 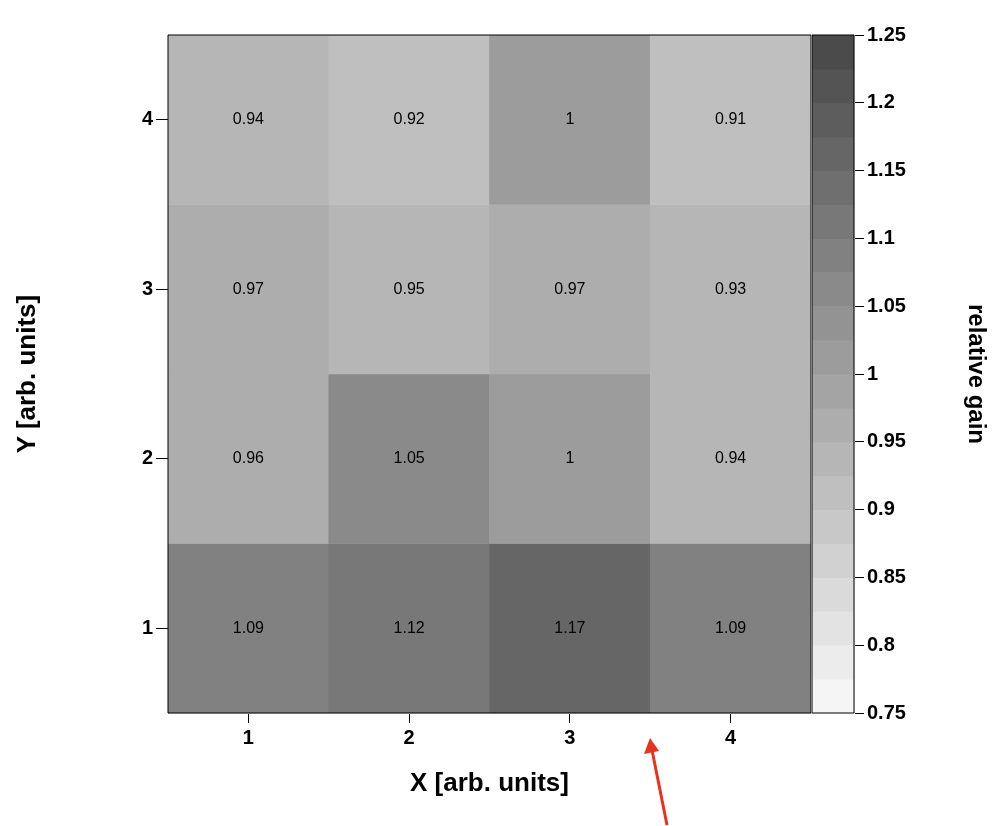 I want to click on y-tick-label: 4, so click(x=147, y=118).